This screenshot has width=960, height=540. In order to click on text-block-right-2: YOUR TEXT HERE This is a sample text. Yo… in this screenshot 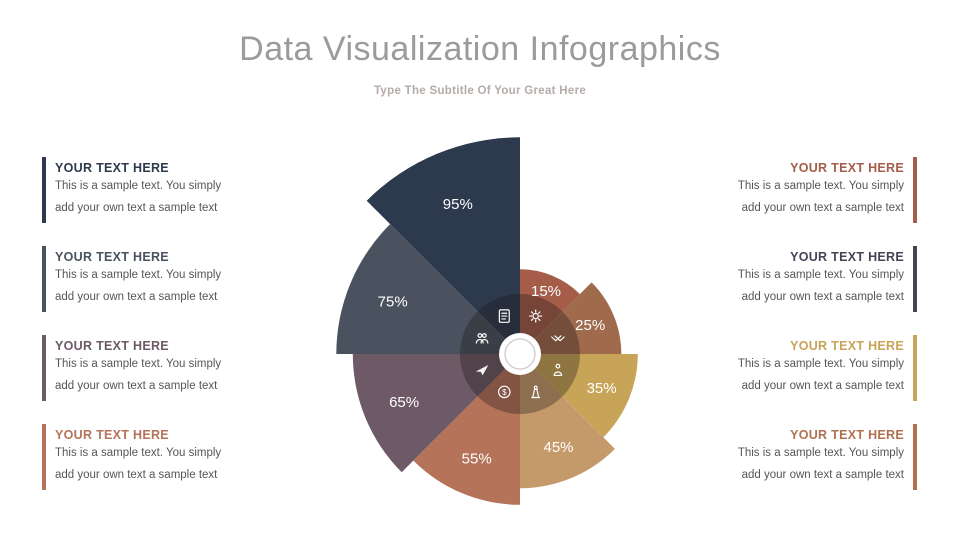, I will do `click(794, 279)`.